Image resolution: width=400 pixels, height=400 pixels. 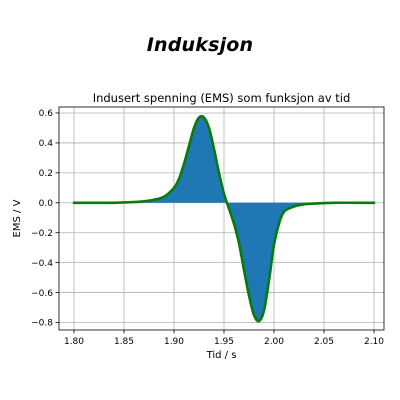 I want to click on y-tick-label: −0.4, so click(x=42, y=264).